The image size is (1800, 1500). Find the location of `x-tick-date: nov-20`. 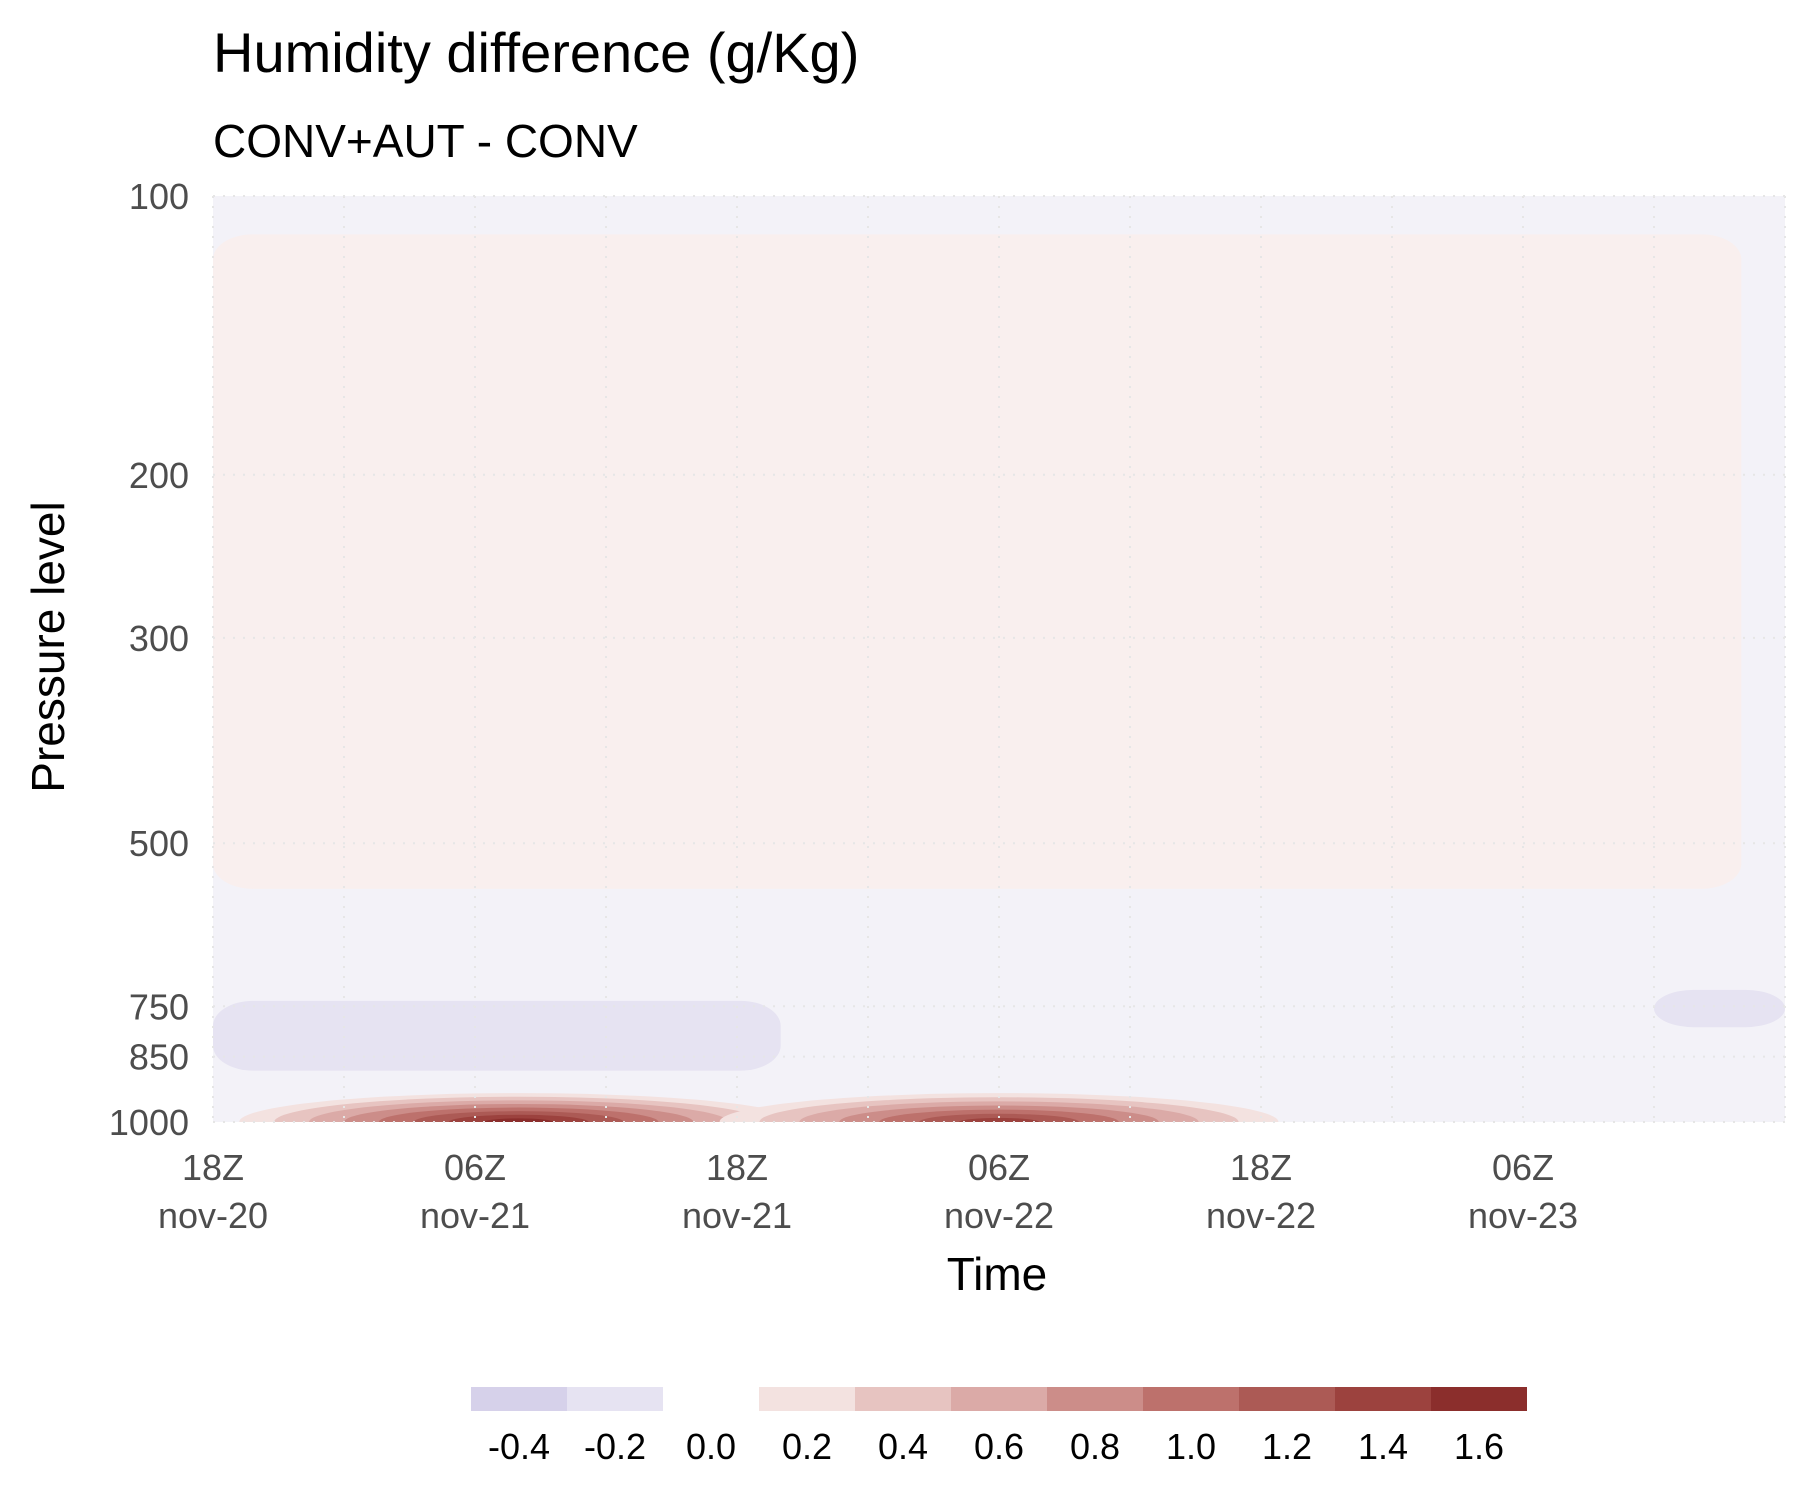

x-tick-date: nov-20 is located at coordinates (213, 1215).